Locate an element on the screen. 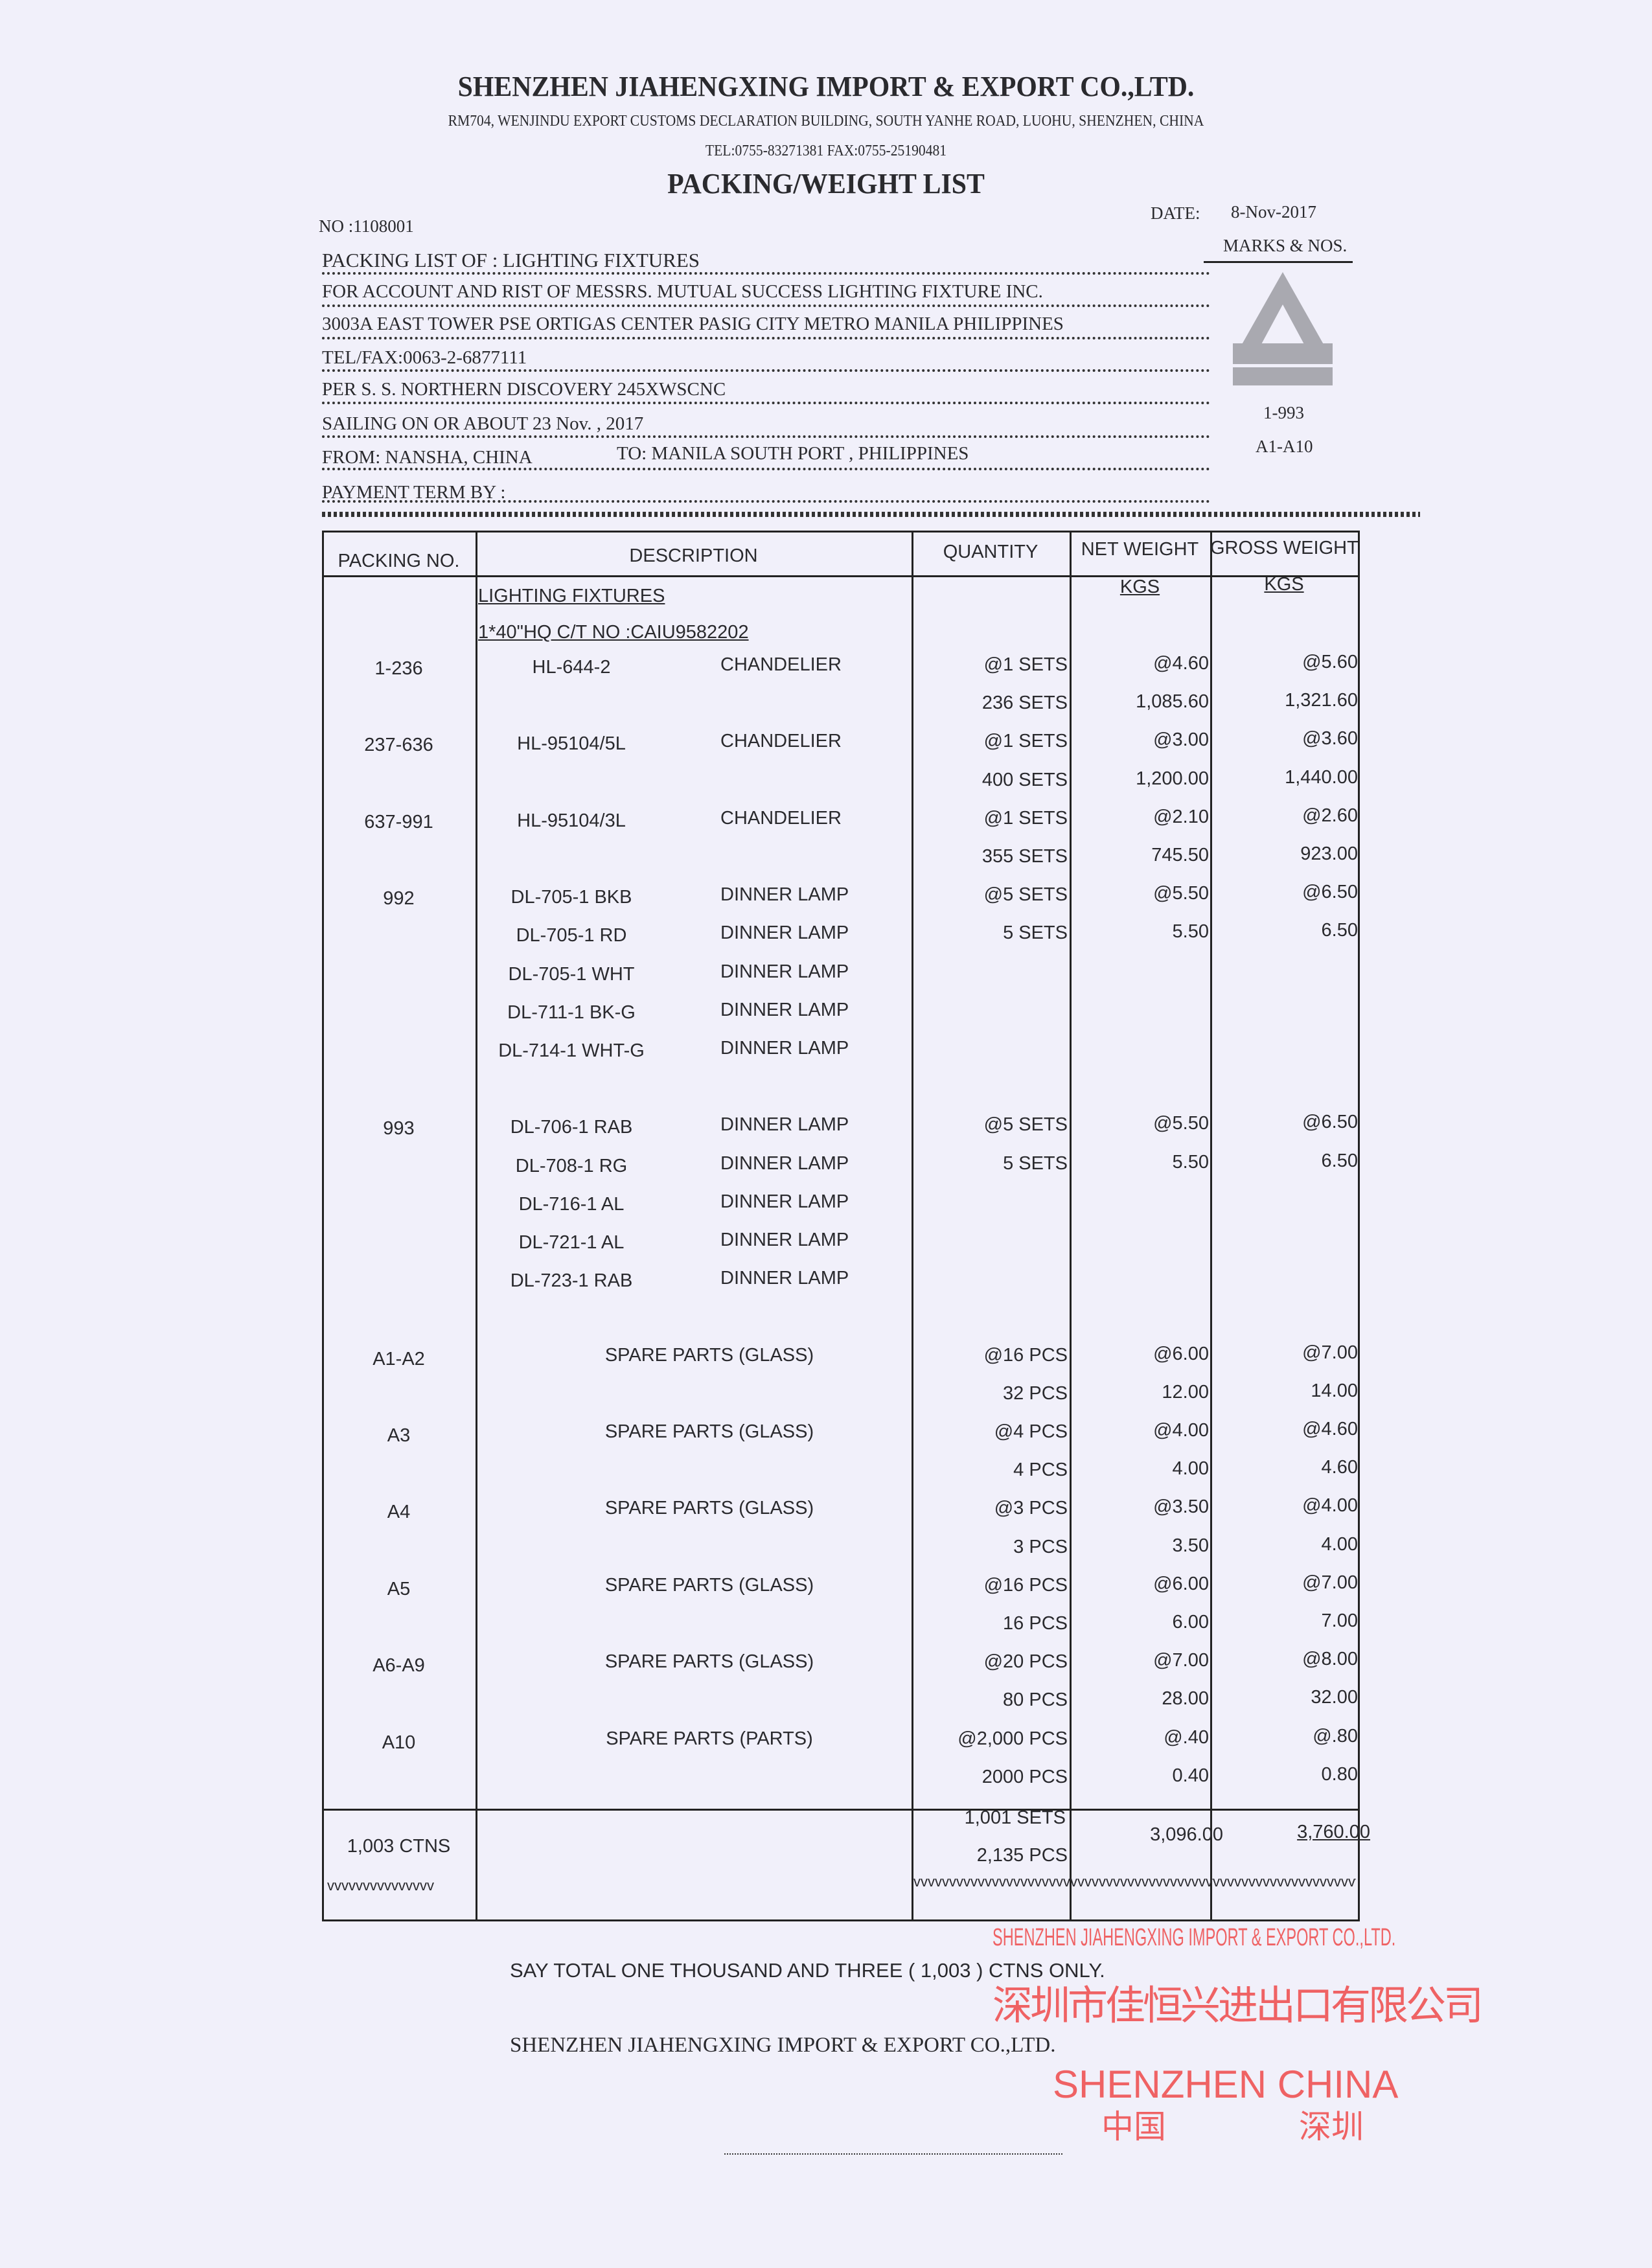  company-contact: TEL:0755-83271381 FAX:0755-25190481 is located at coordinates (826, 151).